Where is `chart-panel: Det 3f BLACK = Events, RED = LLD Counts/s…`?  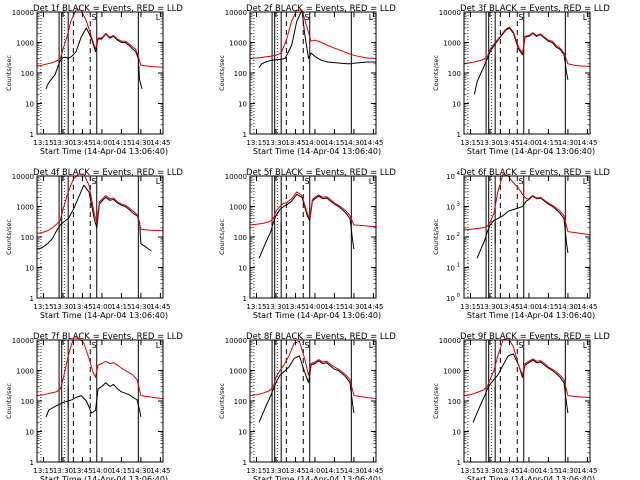
chart-panel: Det 3f BLACK = Events, RED = LLD Counts/s… is located at coordinates (521, 80).